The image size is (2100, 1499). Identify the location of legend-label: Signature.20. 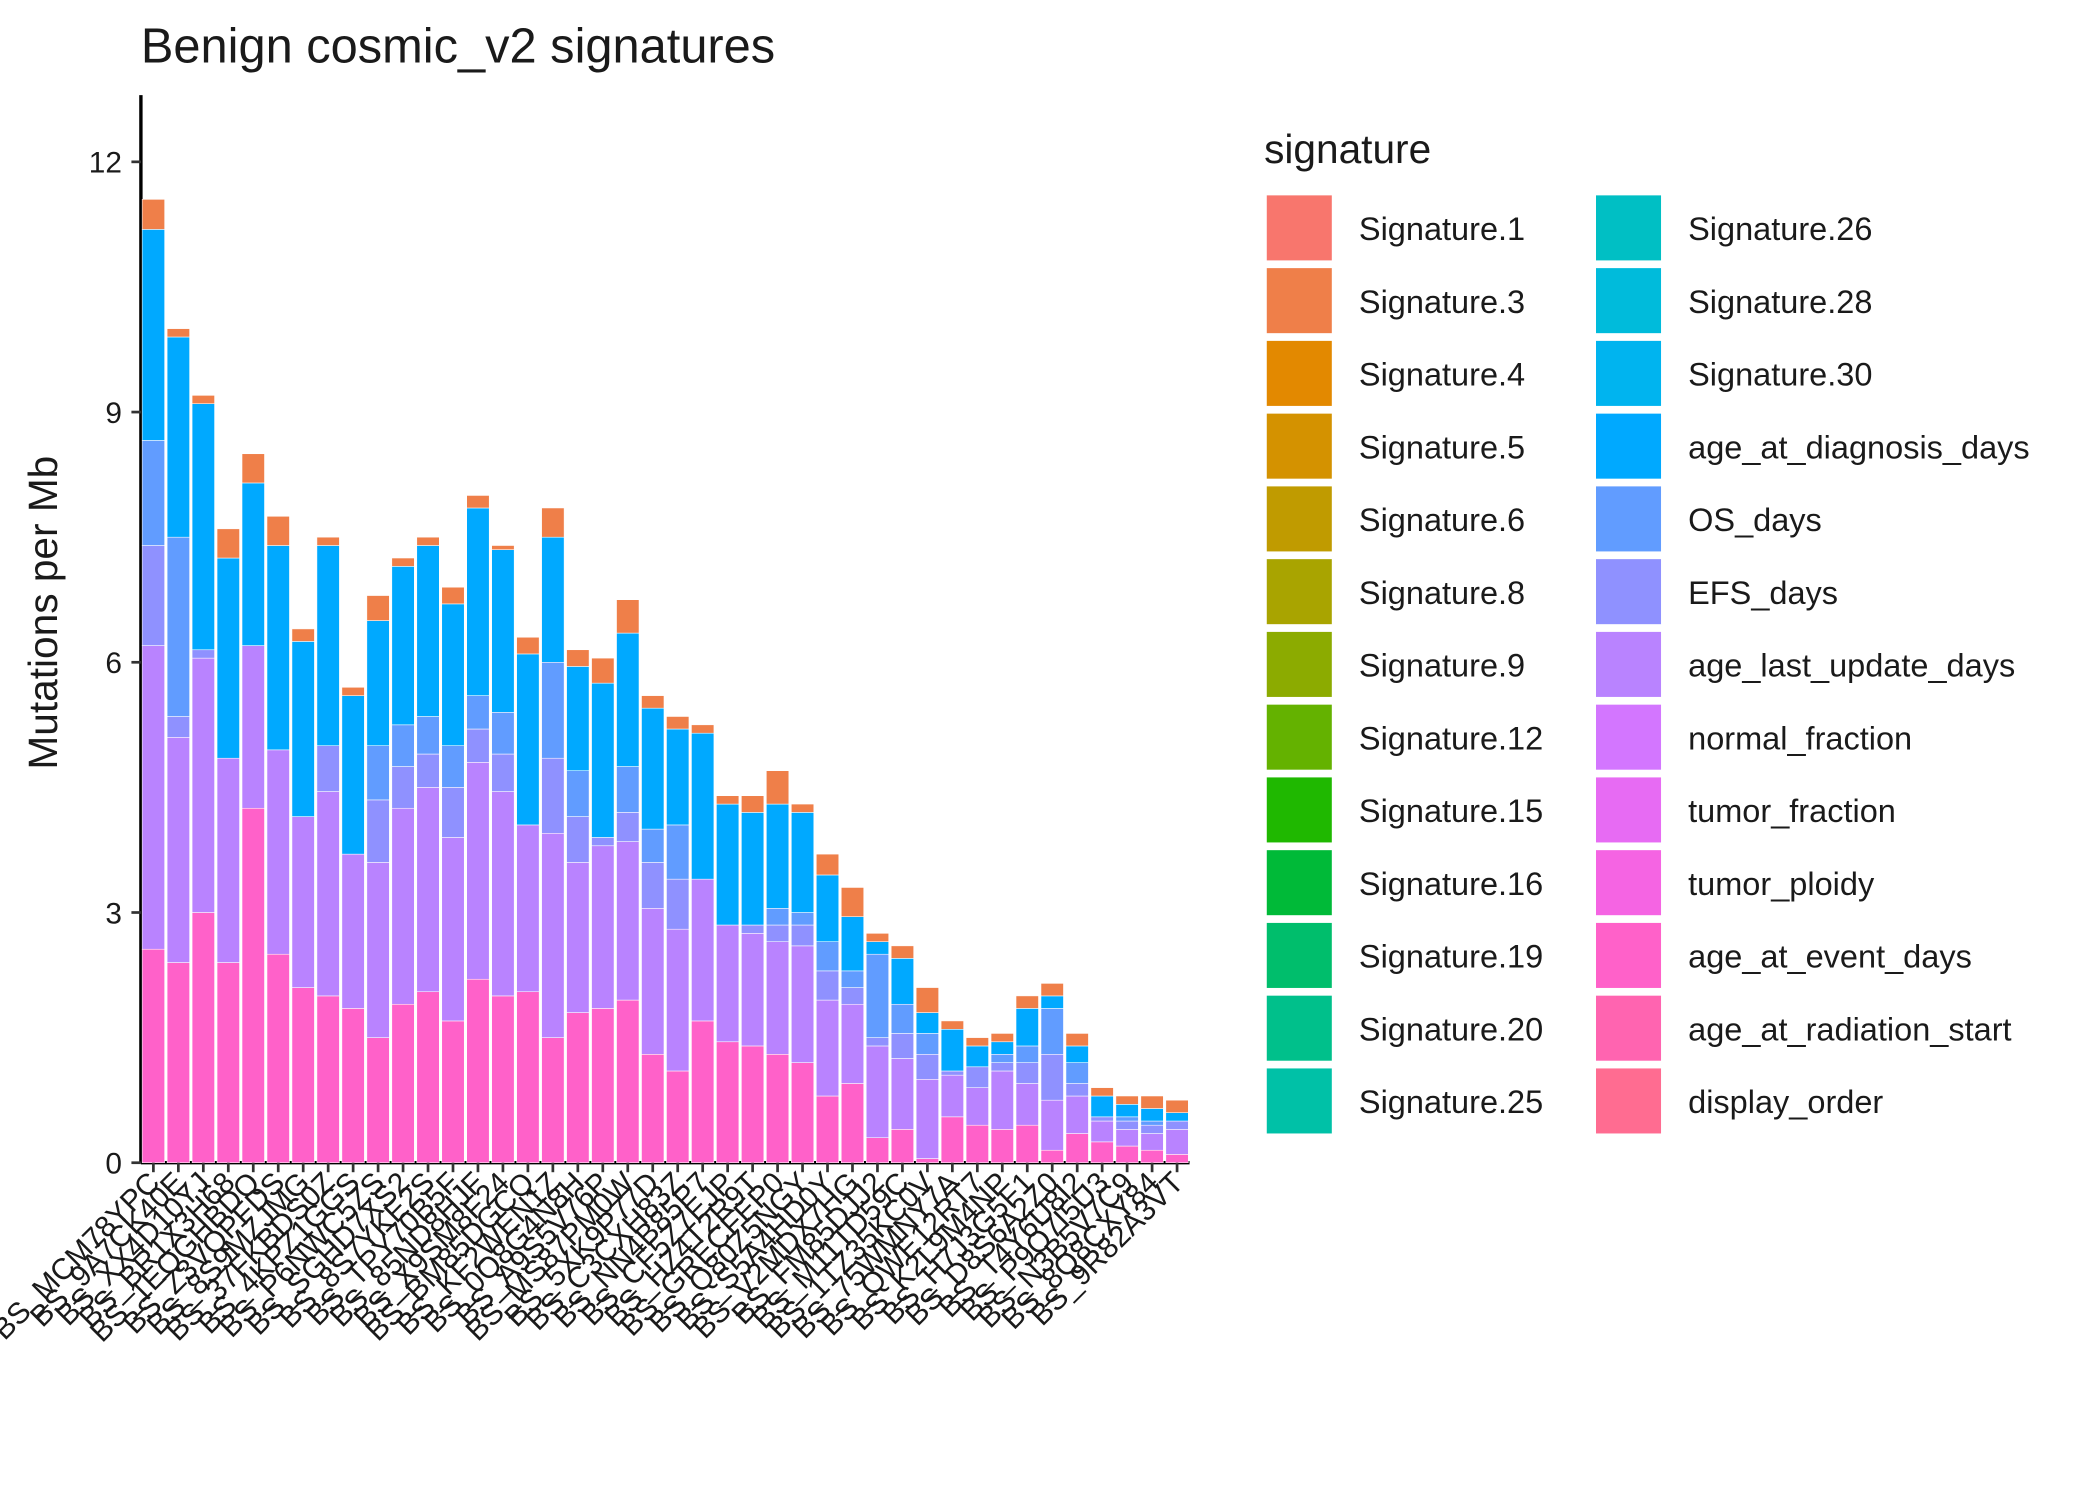
(1451, 1029).